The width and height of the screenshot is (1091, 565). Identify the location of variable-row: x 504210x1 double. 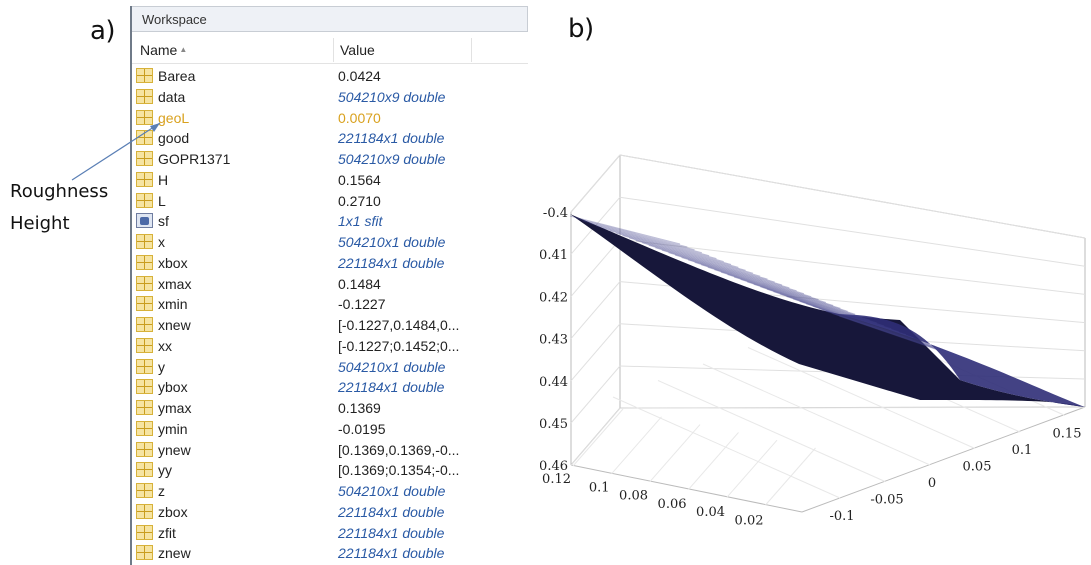
(331, 242).